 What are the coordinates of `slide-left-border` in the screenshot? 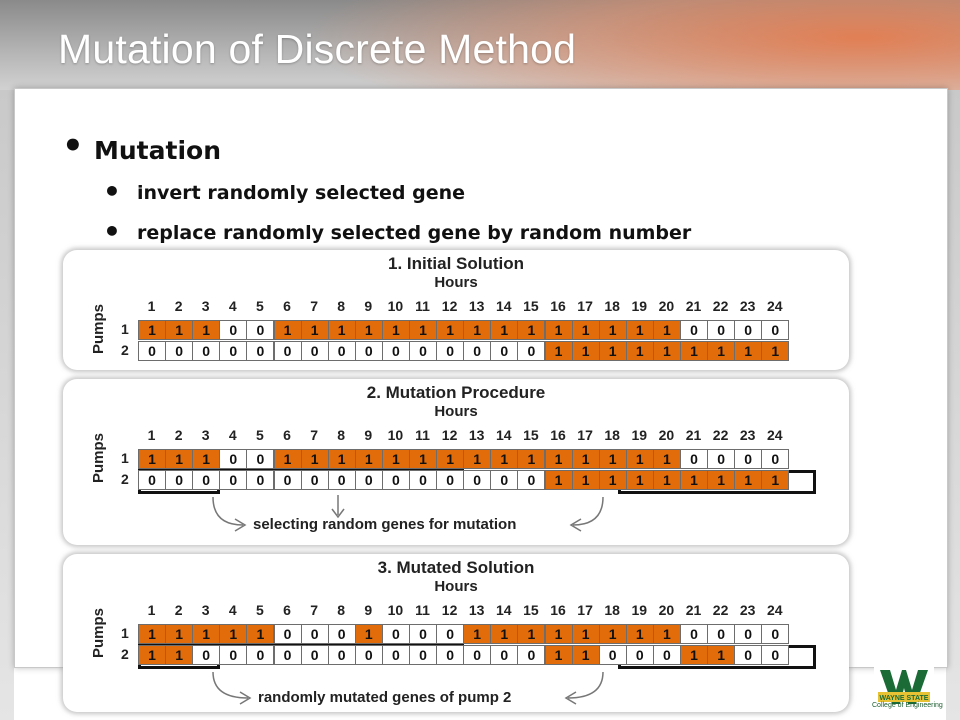 It's located at (7, 405).